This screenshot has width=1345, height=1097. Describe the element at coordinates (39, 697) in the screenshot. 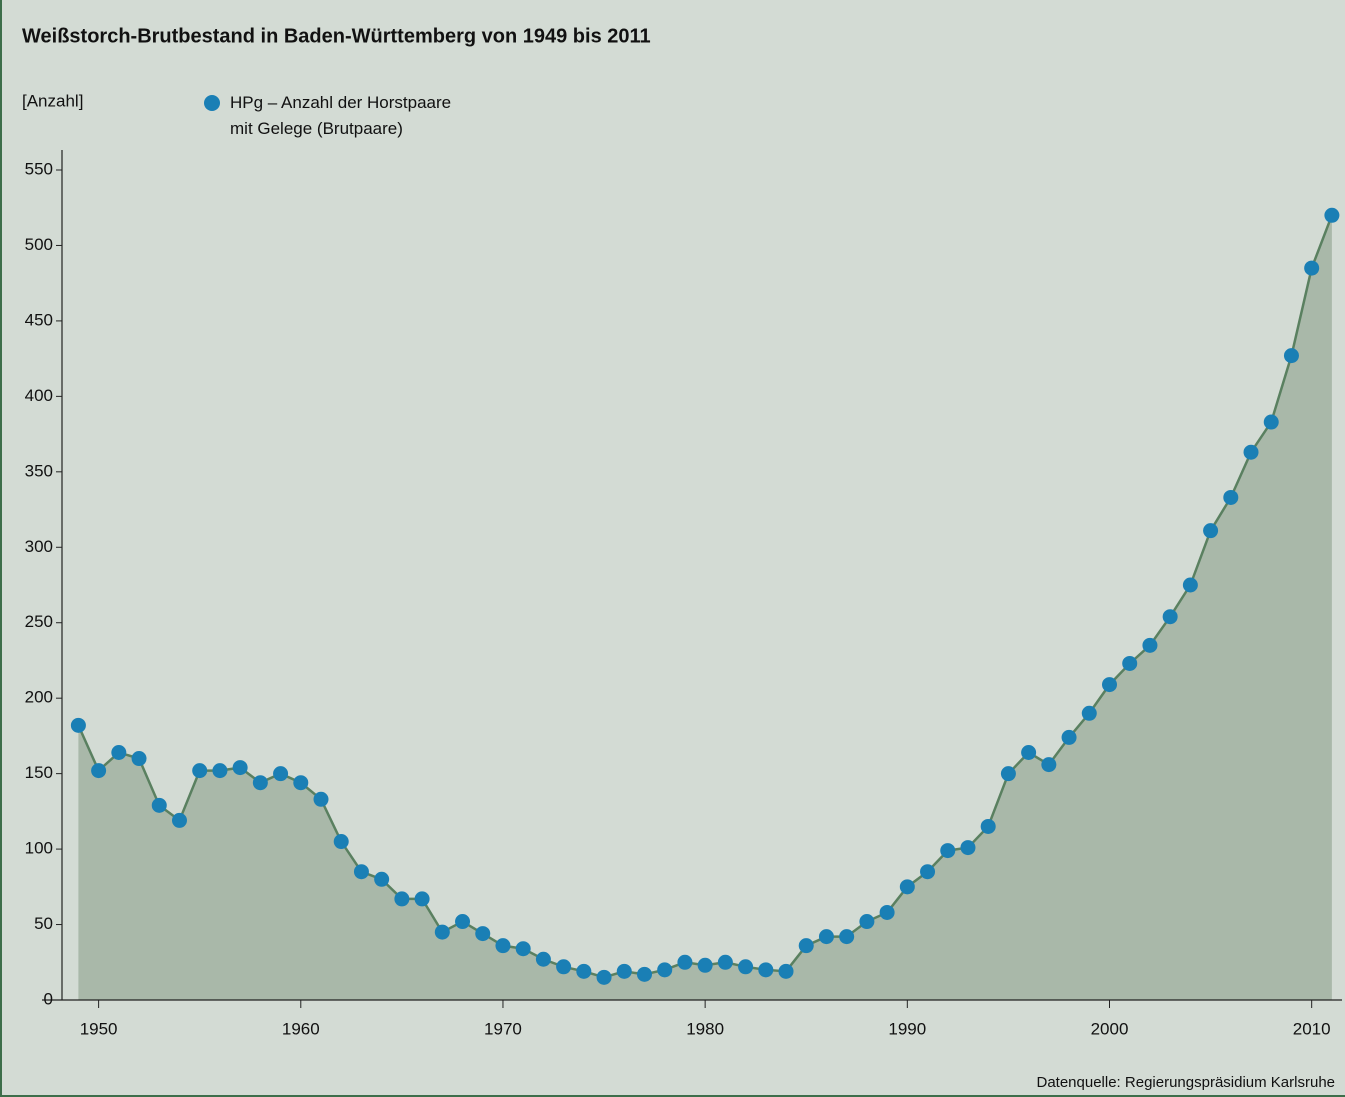

I see `y-tick-label: 200` at that location.